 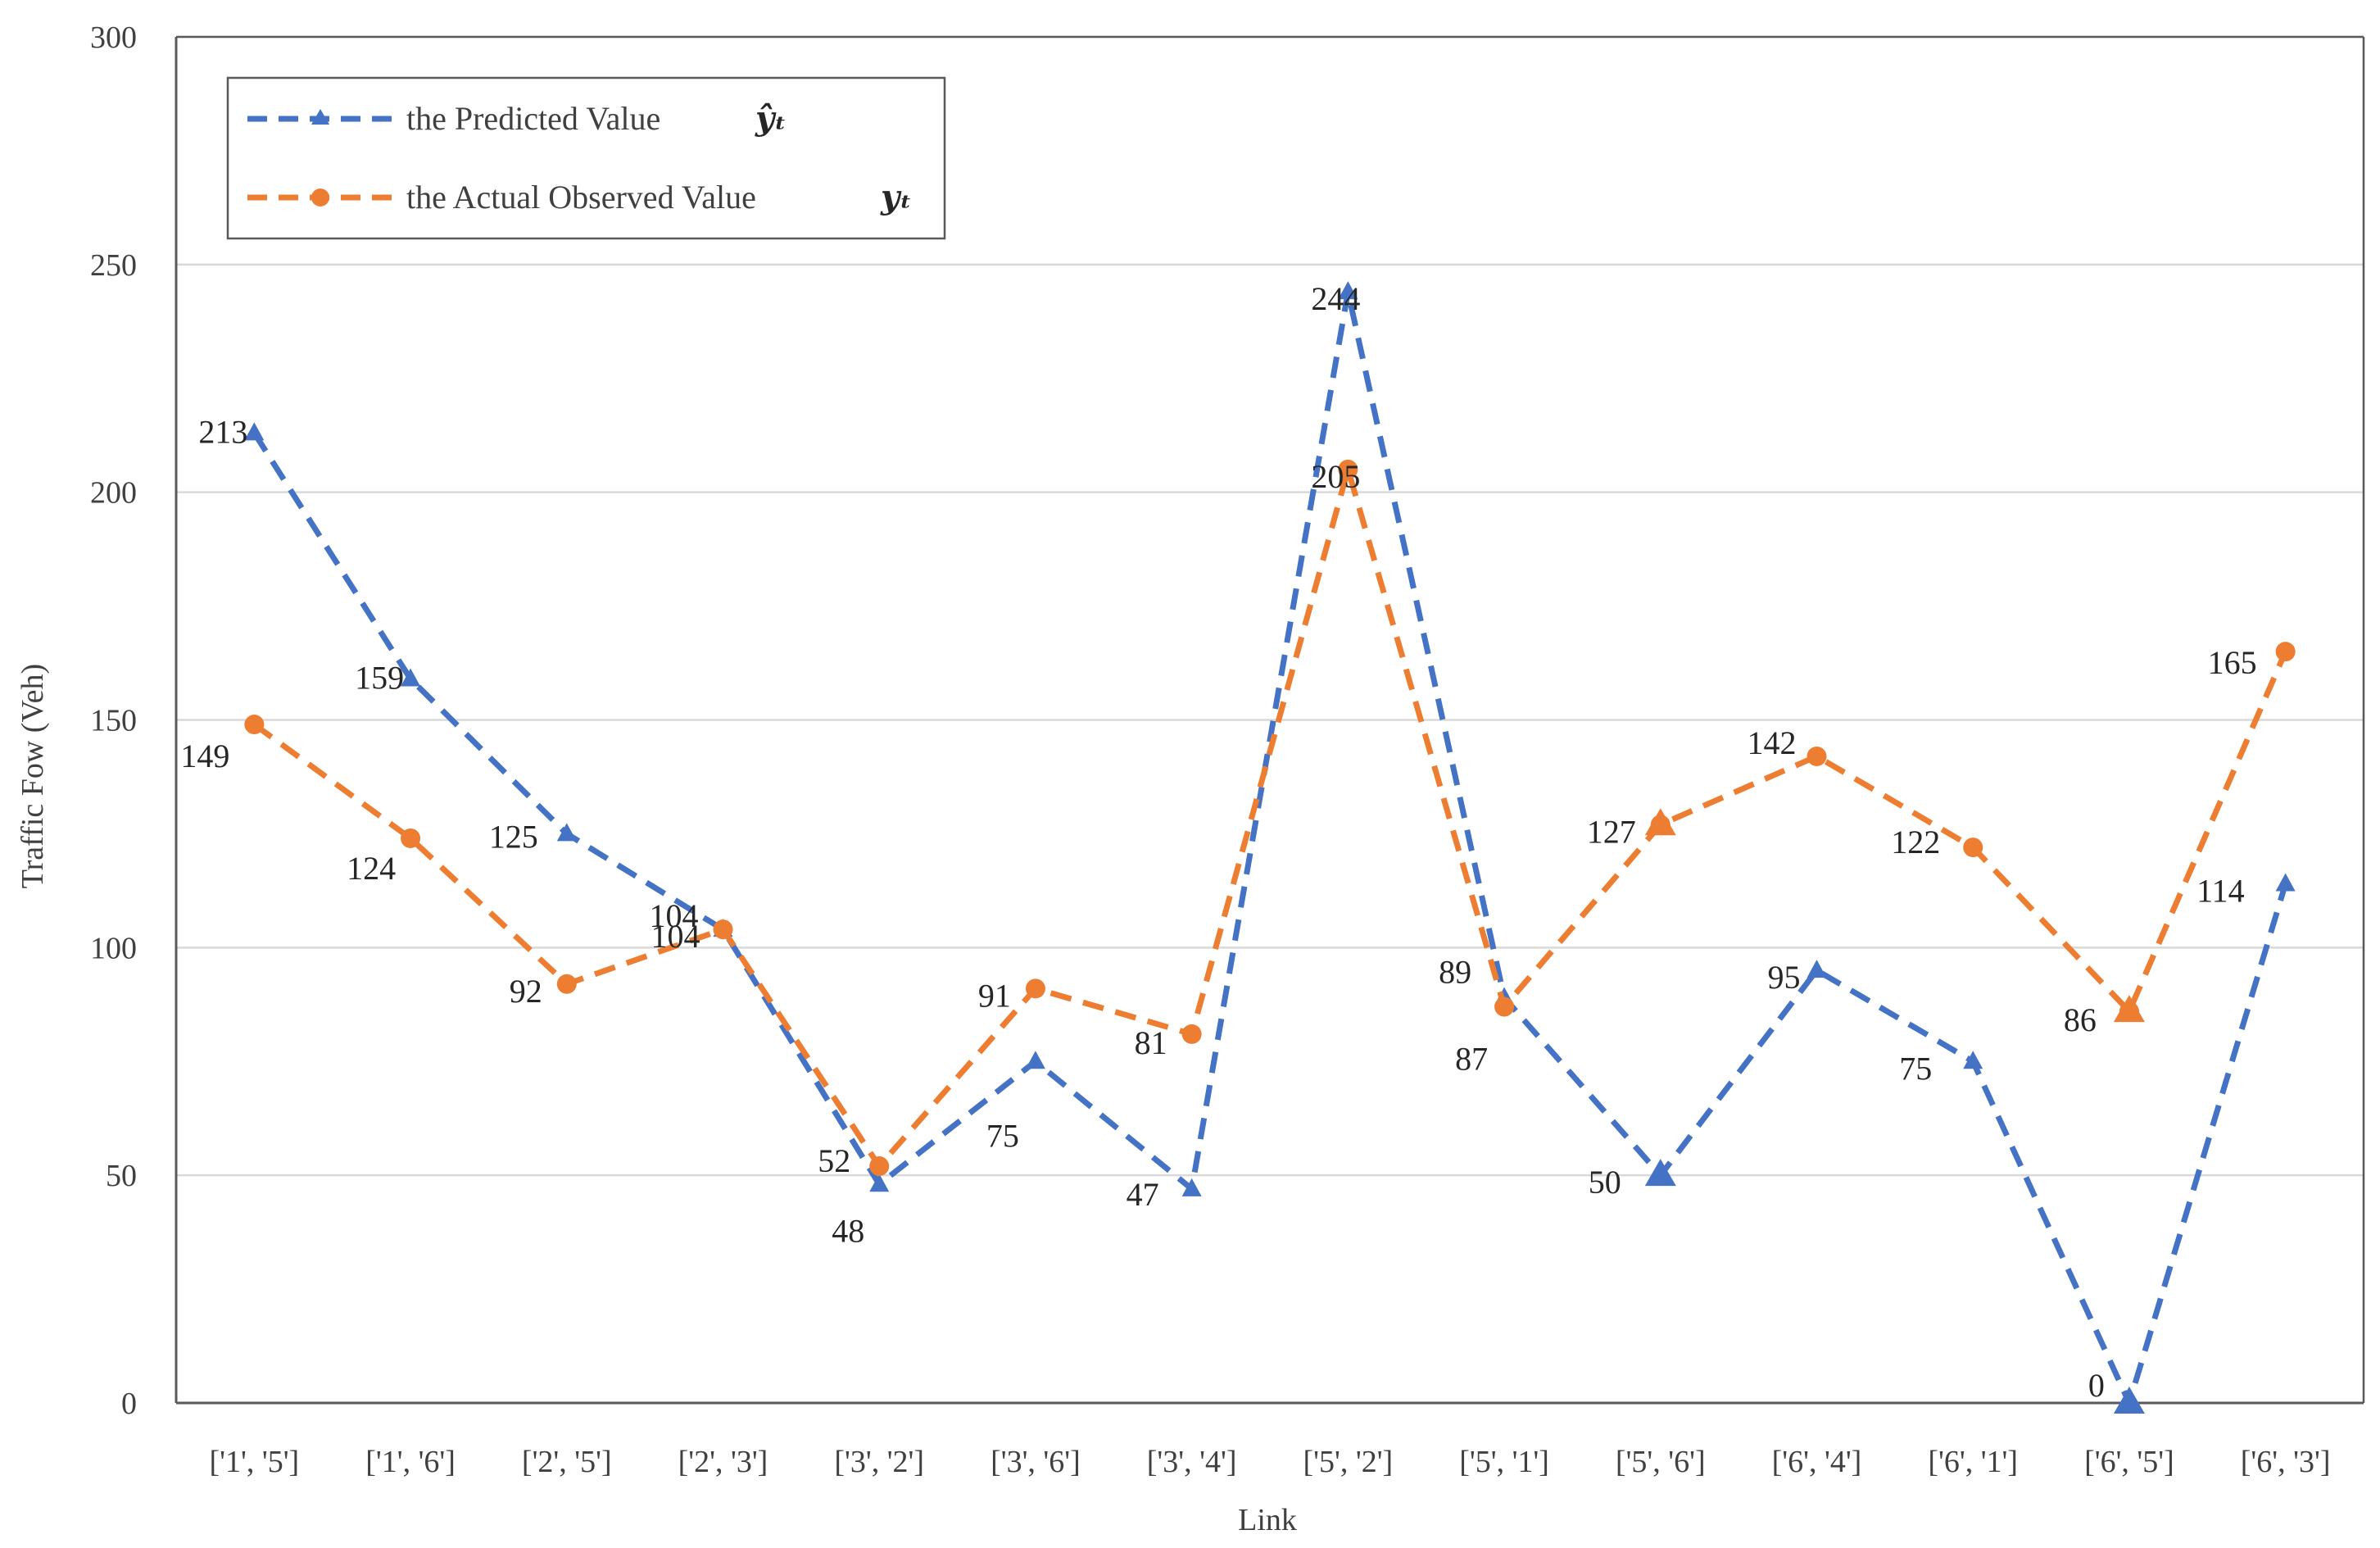 I want to click on x-tick-label: ['5', '2'], so click(x=1348, y=1462).